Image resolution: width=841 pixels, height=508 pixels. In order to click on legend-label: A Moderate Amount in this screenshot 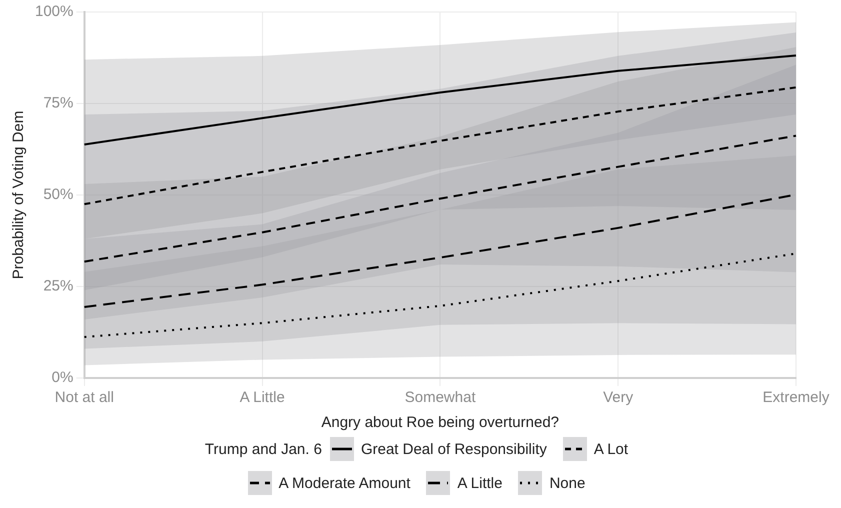, I will do `click(344, 483)`.